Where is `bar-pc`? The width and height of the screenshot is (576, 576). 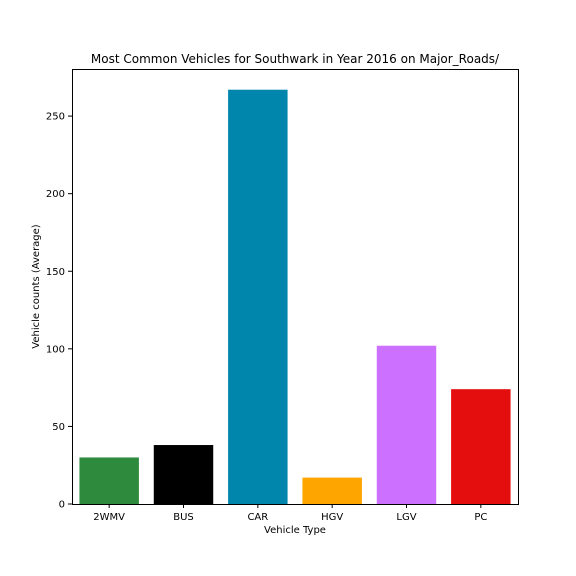 bar-pc is located at coordinates (481, 446).